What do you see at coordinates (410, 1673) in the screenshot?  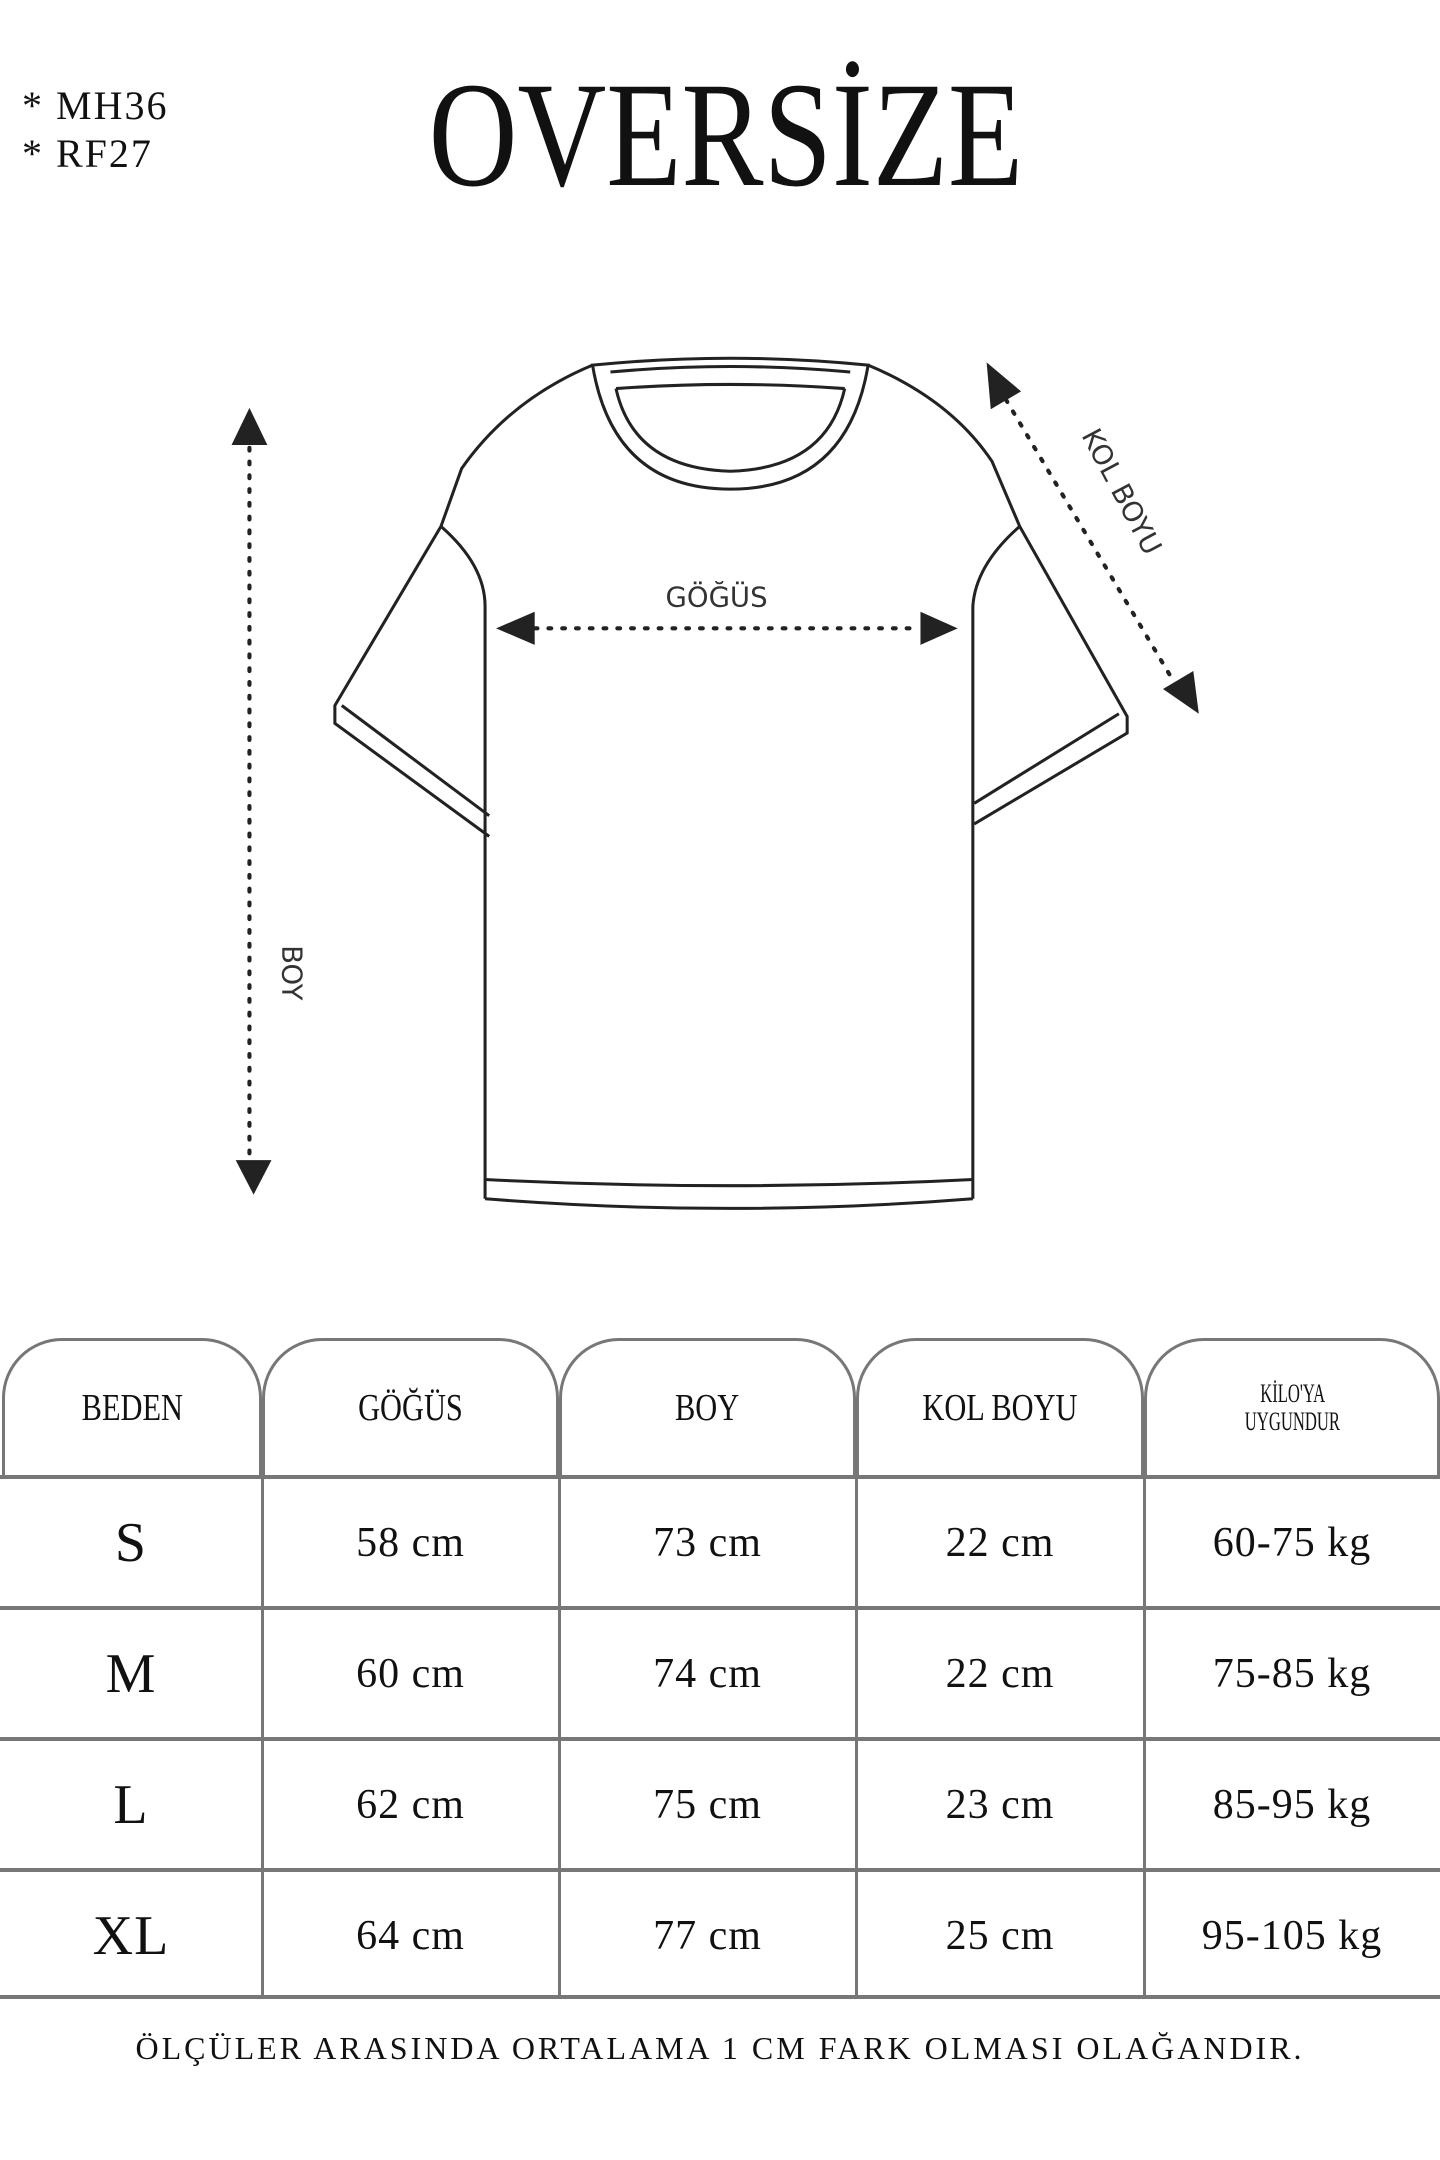 I see `cell-chest: 60 cm` at bounding box center [410, 1673].